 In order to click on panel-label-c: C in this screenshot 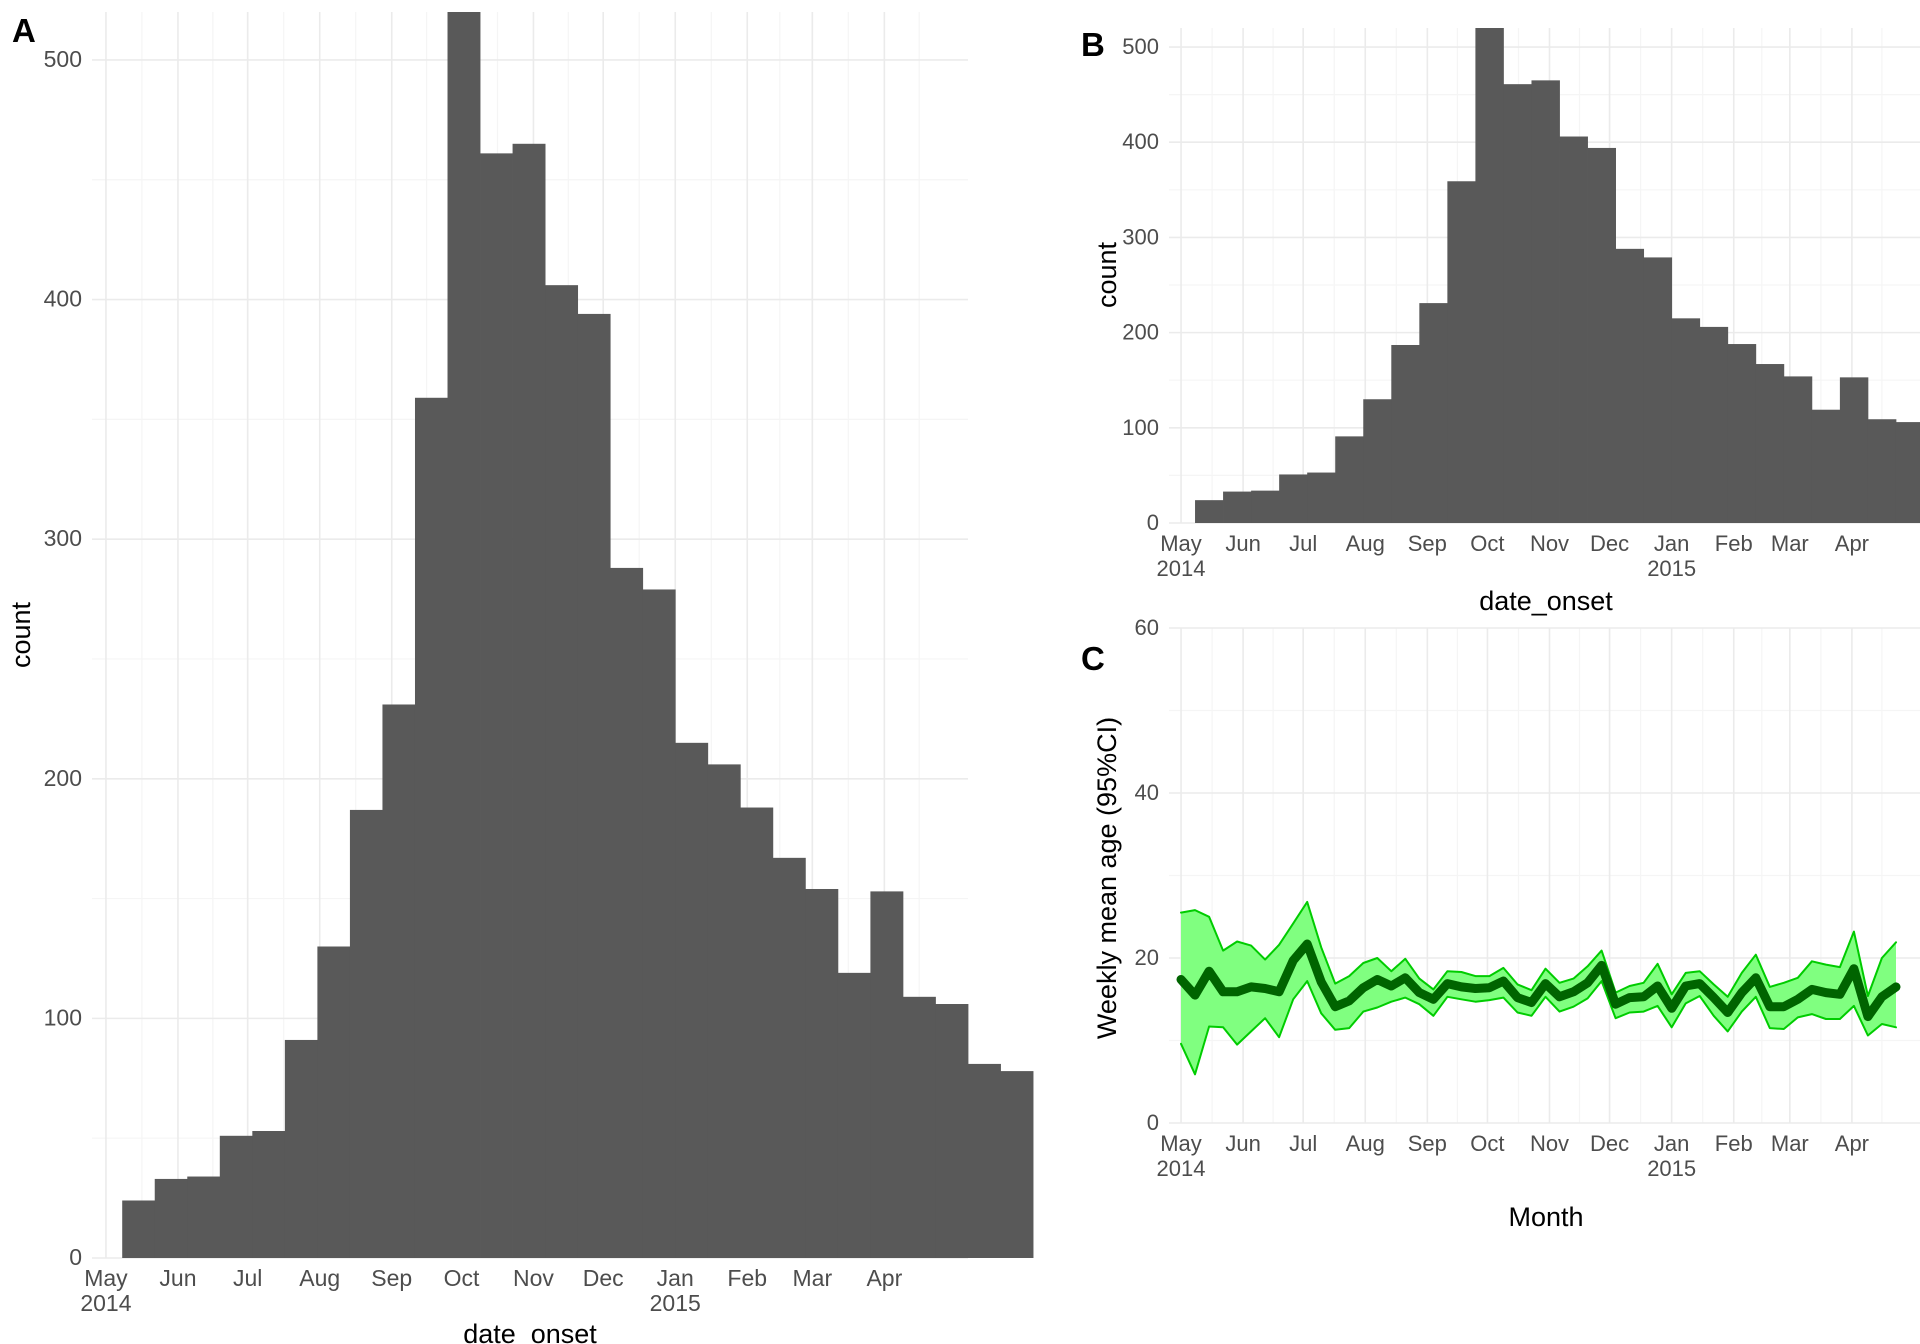, I will do `click(1093, 658)`.